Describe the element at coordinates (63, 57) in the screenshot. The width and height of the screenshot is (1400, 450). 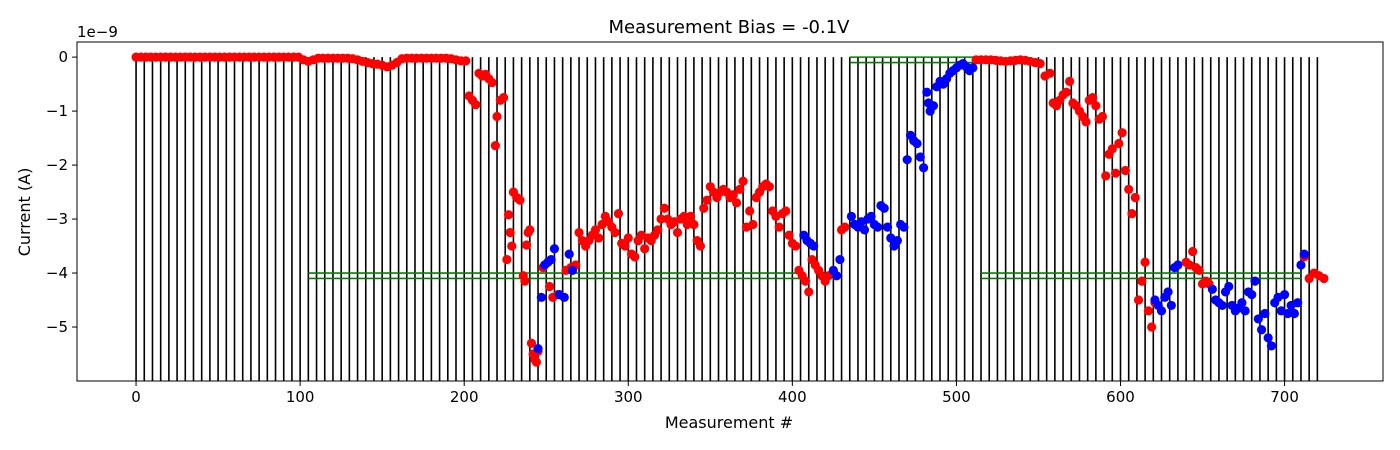
I see `y-tick-label: 0` at that location.